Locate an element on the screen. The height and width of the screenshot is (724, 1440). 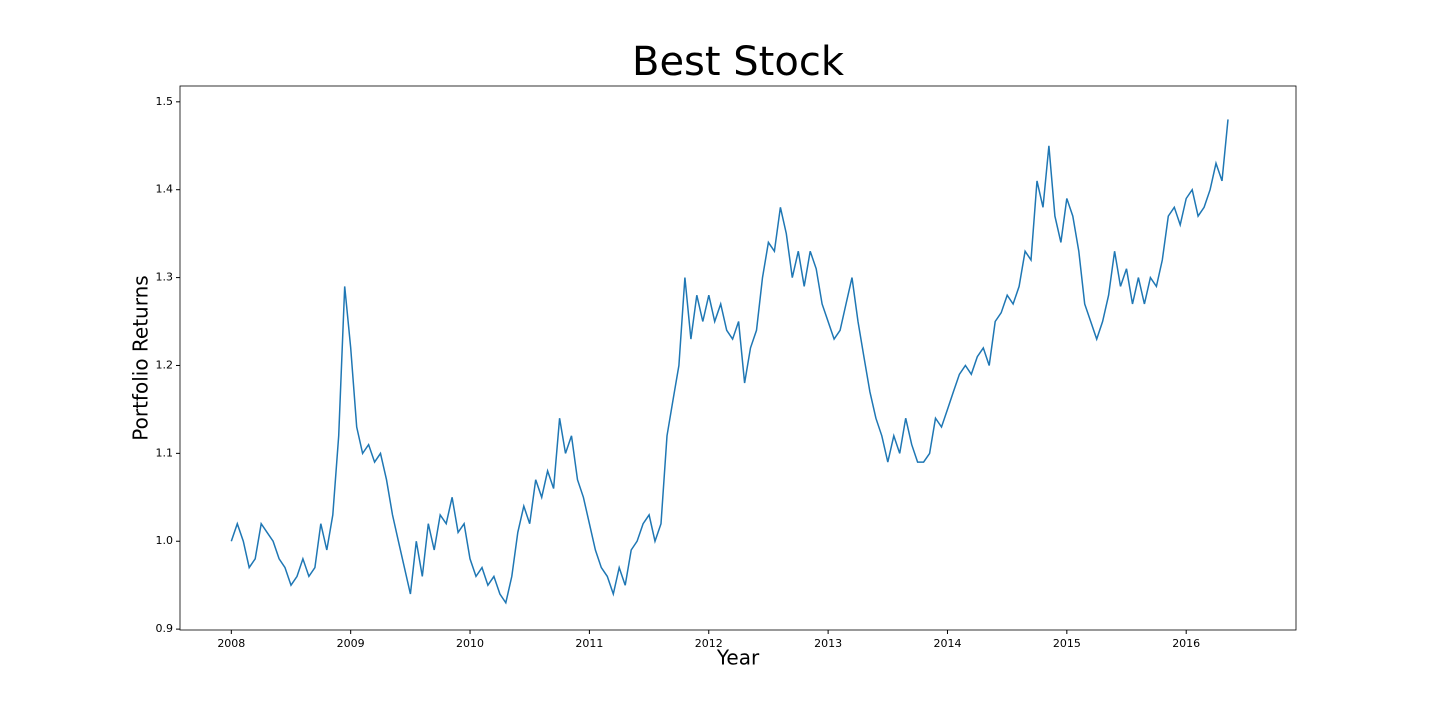
x-tick-label: 2008 is located at coordinates (231, 643).